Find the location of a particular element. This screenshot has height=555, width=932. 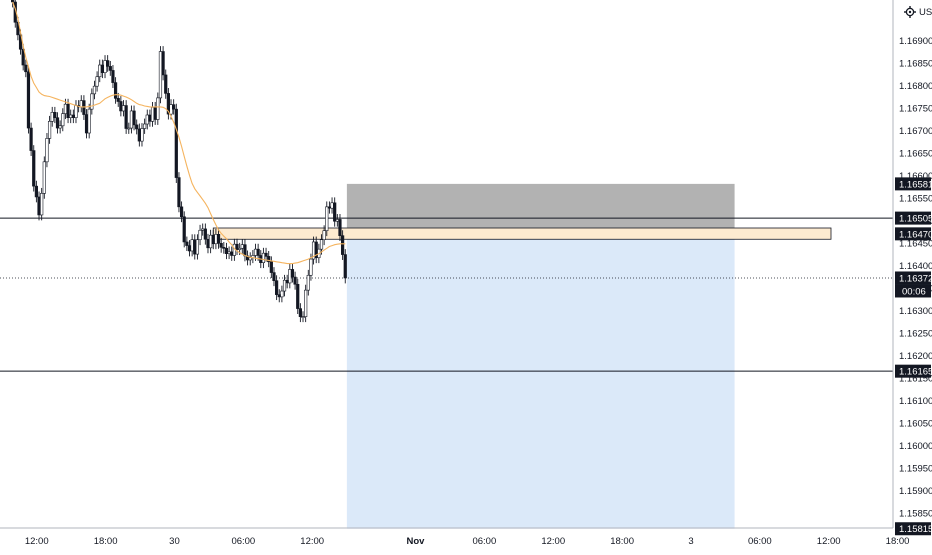

price-badge-label: 1.16581 is located at coordinates (915, 184).